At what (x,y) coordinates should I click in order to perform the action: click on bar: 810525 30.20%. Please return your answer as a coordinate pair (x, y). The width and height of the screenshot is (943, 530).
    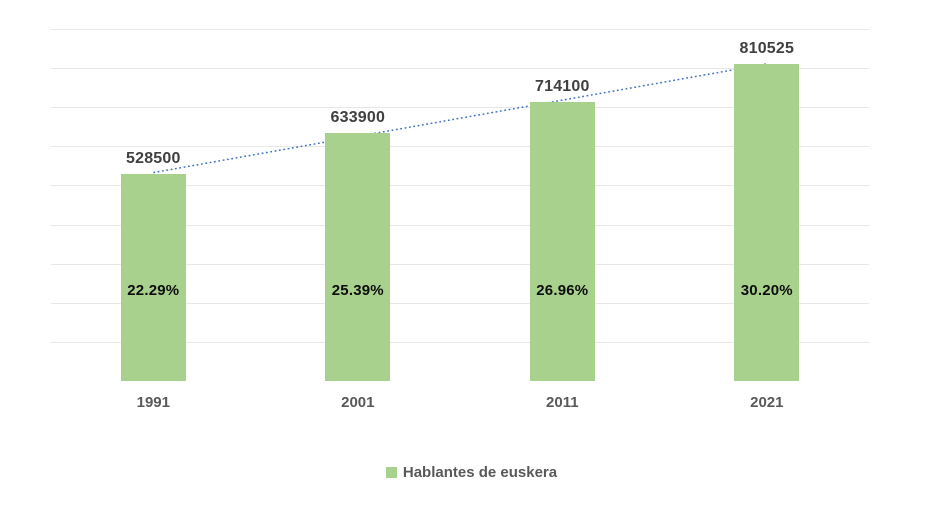
    Looking at the image, I should click on (767, 210).